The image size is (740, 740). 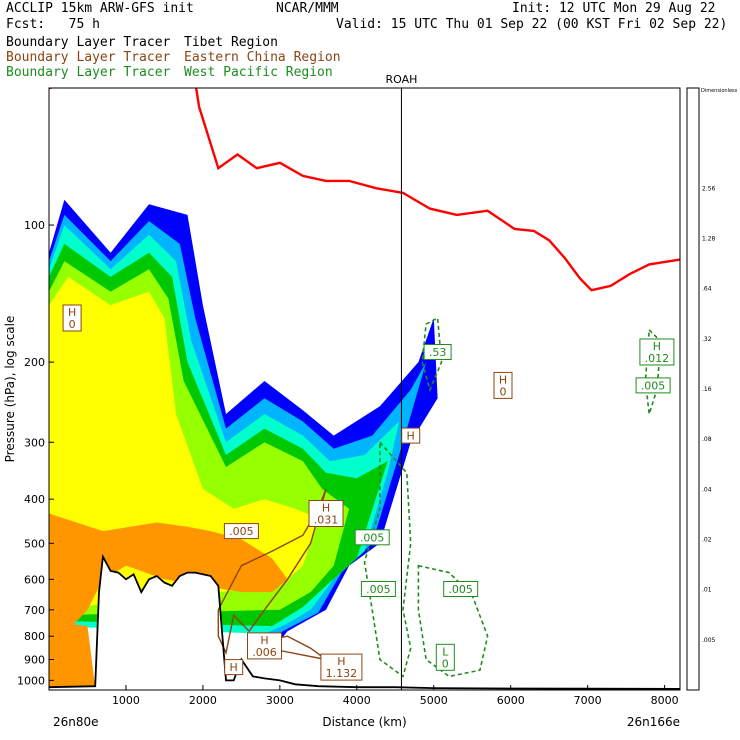 I want to click on right-endpoint-label: 26n166e, so click(x=653, y=722).